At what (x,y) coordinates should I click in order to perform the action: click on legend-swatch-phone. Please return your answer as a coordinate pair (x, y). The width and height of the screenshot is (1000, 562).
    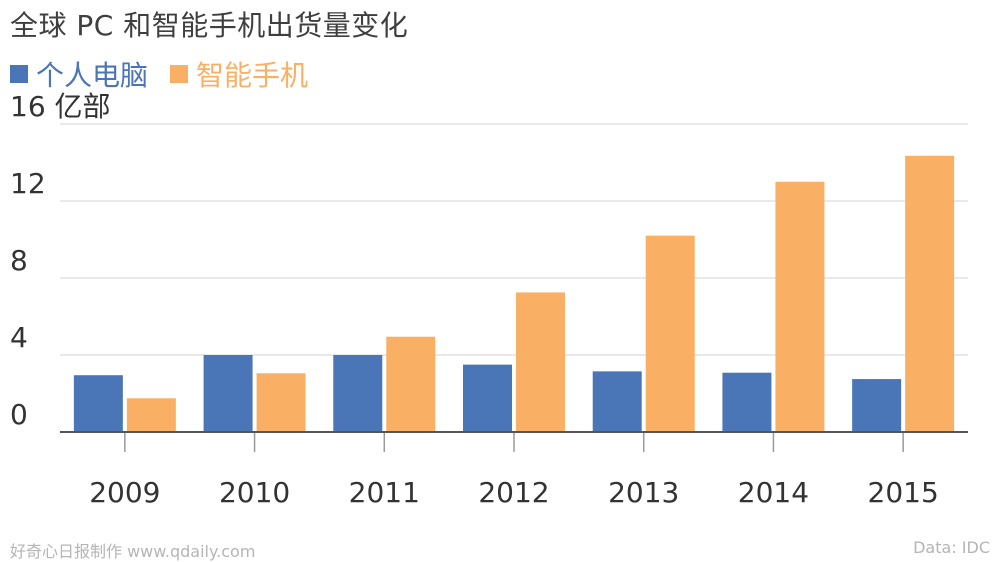
    Looking at the image, I should click on (179, 74).